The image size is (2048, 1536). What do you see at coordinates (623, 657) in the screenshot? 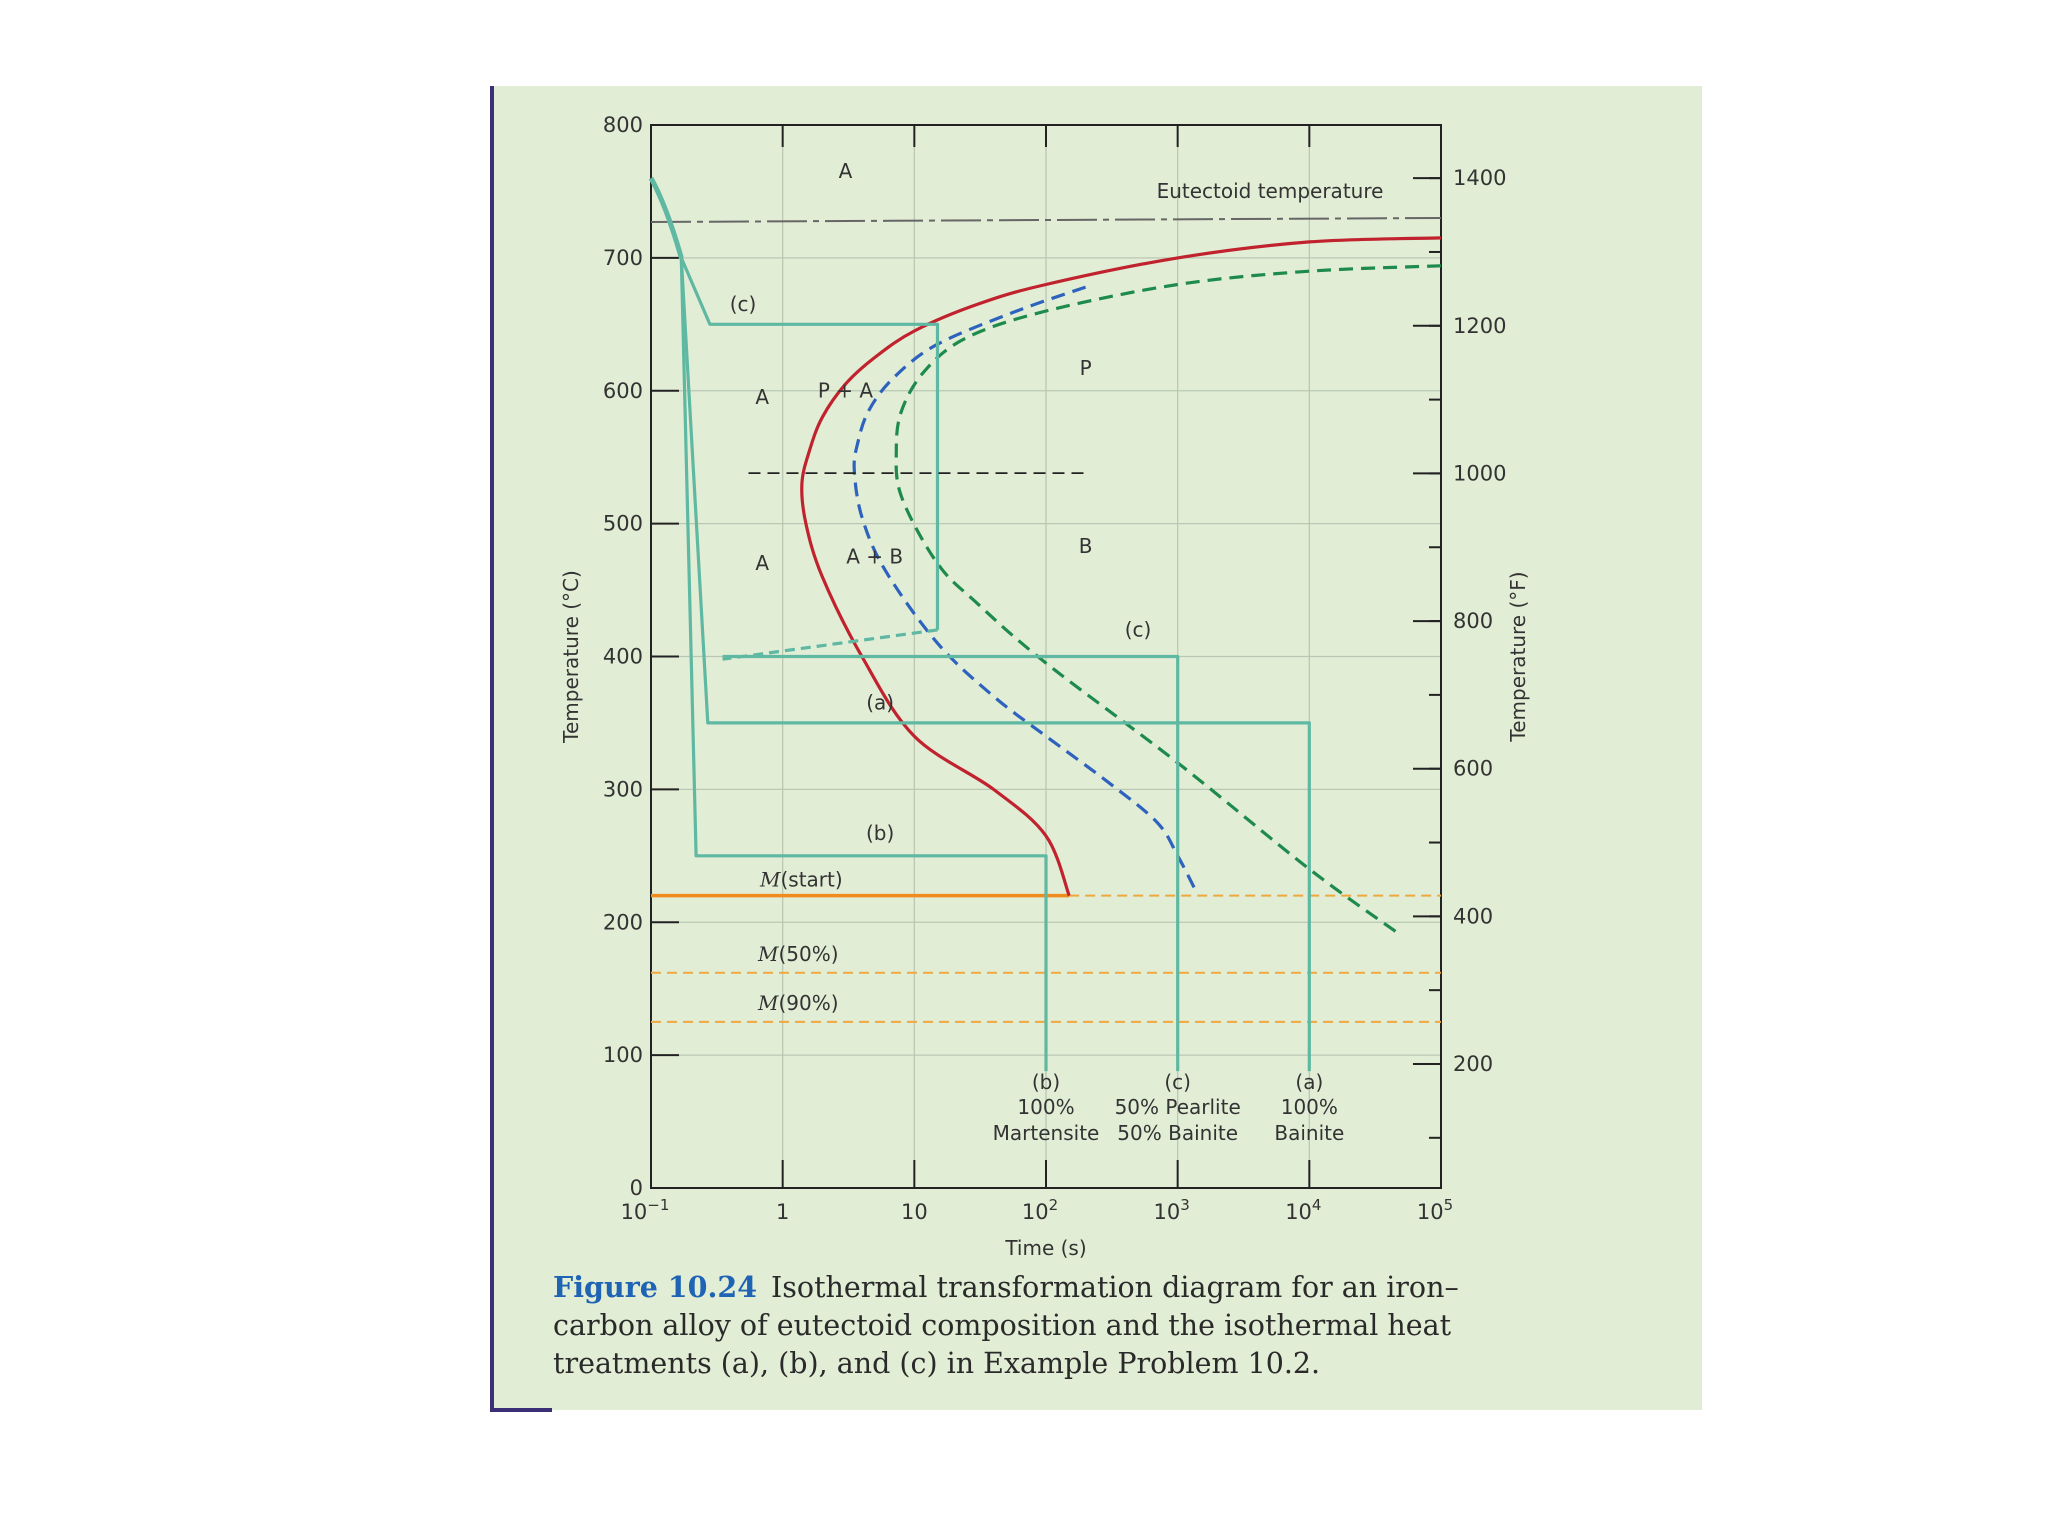
I see `y-tick-label: 400` at bounding box center [623, 657].